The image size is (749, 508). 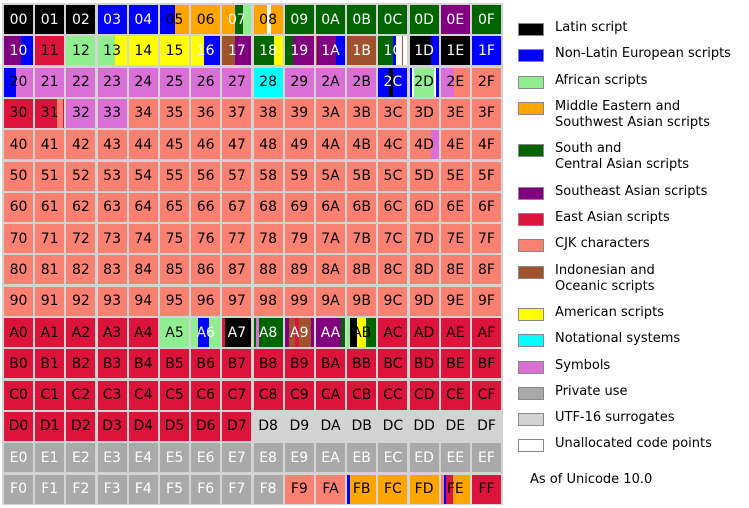 I want to click on block-cell-63: 63, so click(x=112, y=207).